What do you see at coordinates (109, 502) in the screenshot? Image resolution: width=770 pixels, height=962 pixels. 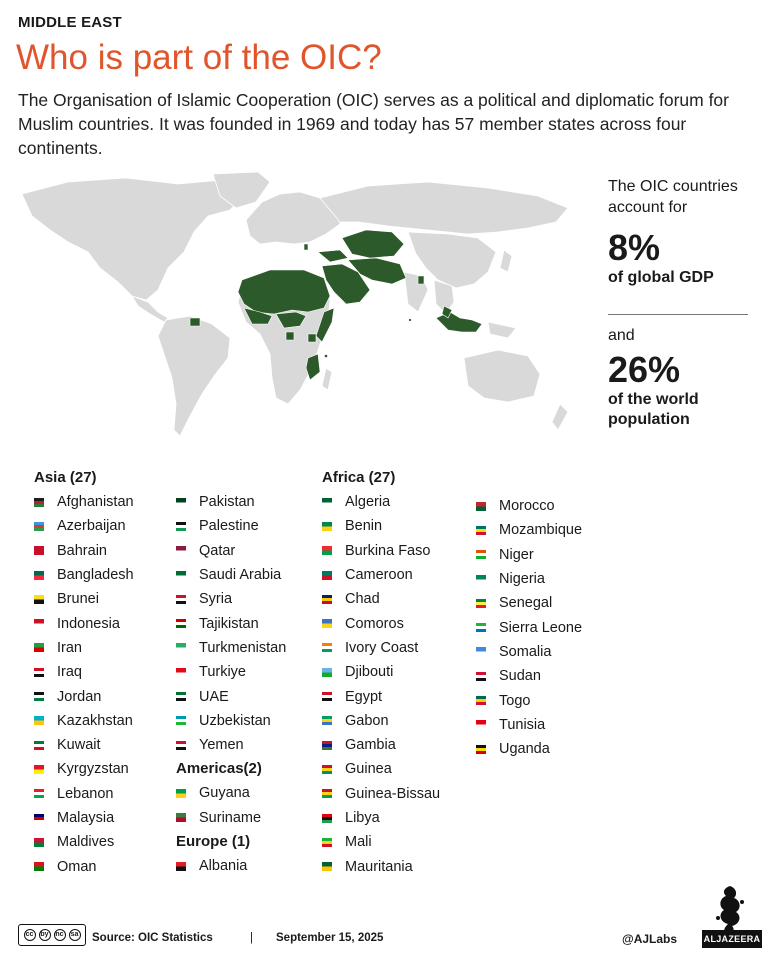 I see `country-row: Afghanistan` at bounding box center [109, 502].